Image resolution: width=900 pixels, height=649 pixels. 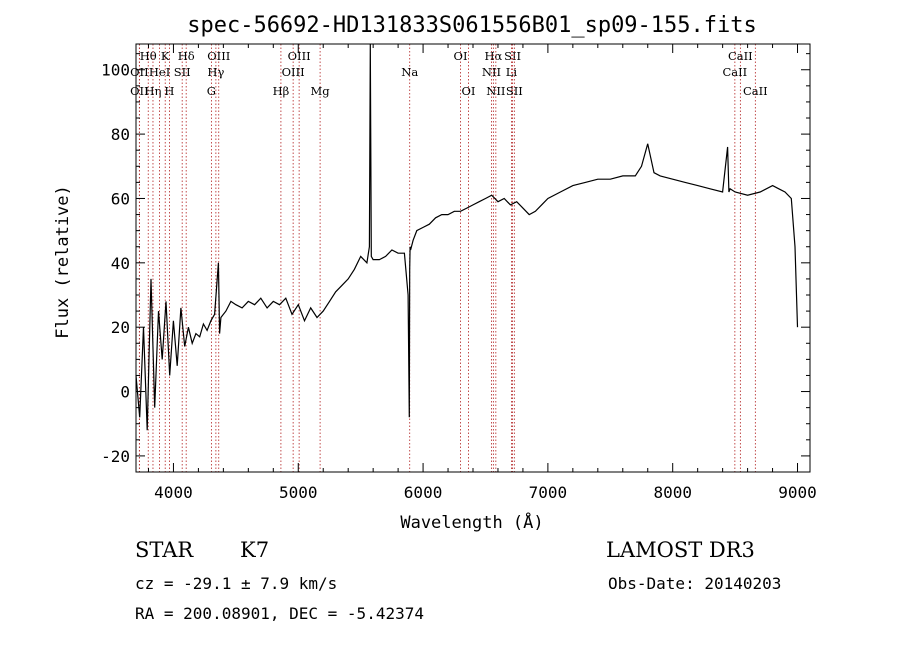 What do you see at coordinates (125, 392) in the screenshot?
I see `y-tick-label: 0` at bounding box center [125, 392].